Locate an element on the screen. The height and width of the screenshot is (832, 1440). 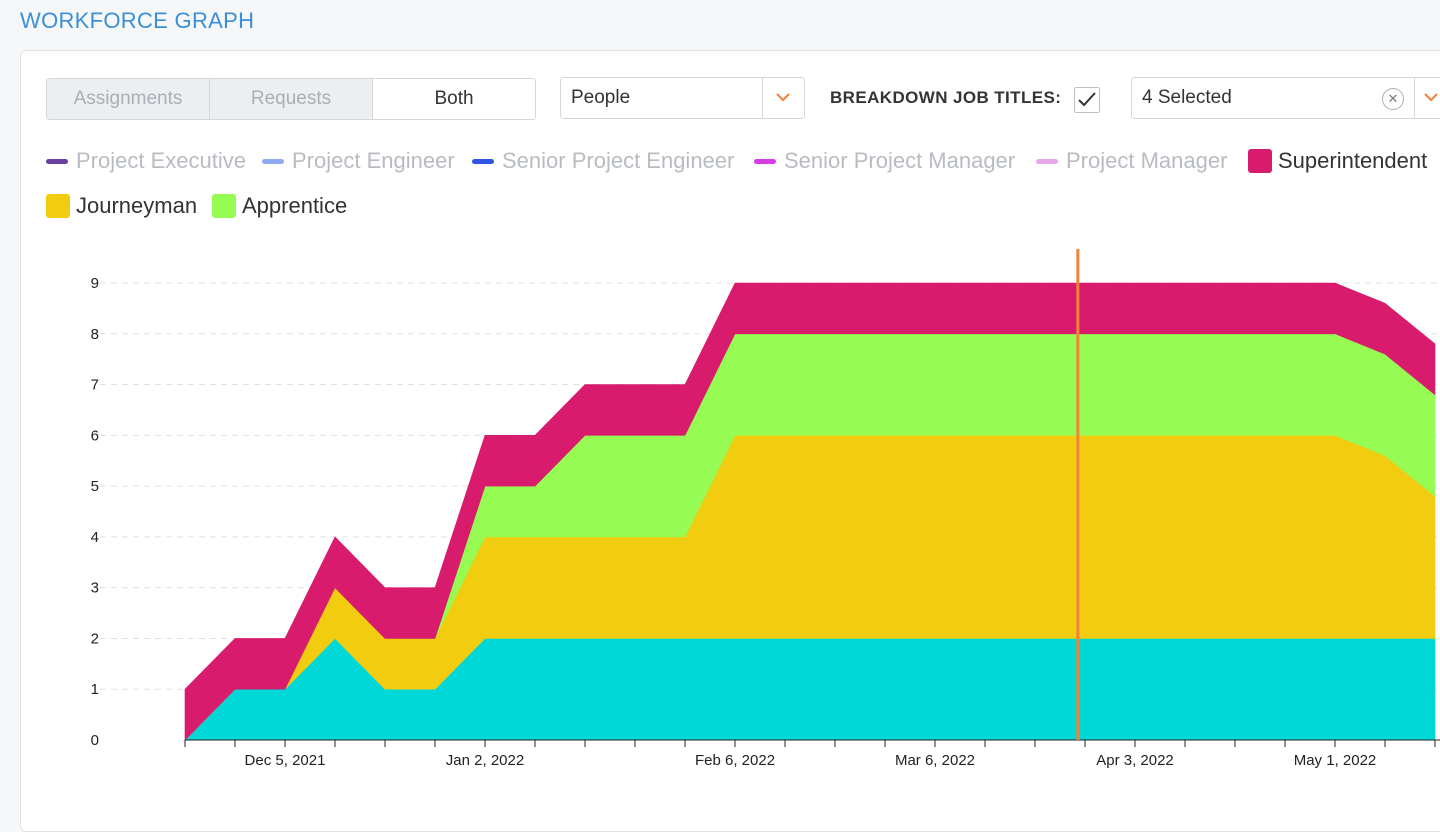
segment-assignments: Assignments is located at coordinates (128, 99).